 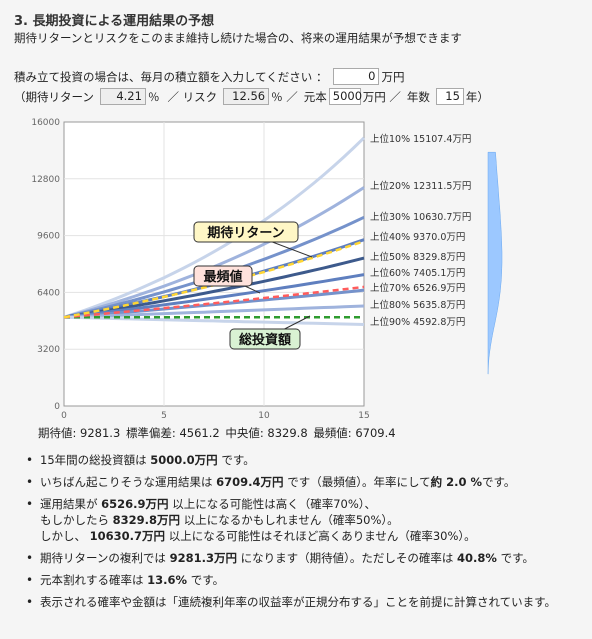 What do you see at coordinates (266, 433) in the screenshot?
I see `stat-median: 中央値: 8329.8` at bounding box center [266, 433].